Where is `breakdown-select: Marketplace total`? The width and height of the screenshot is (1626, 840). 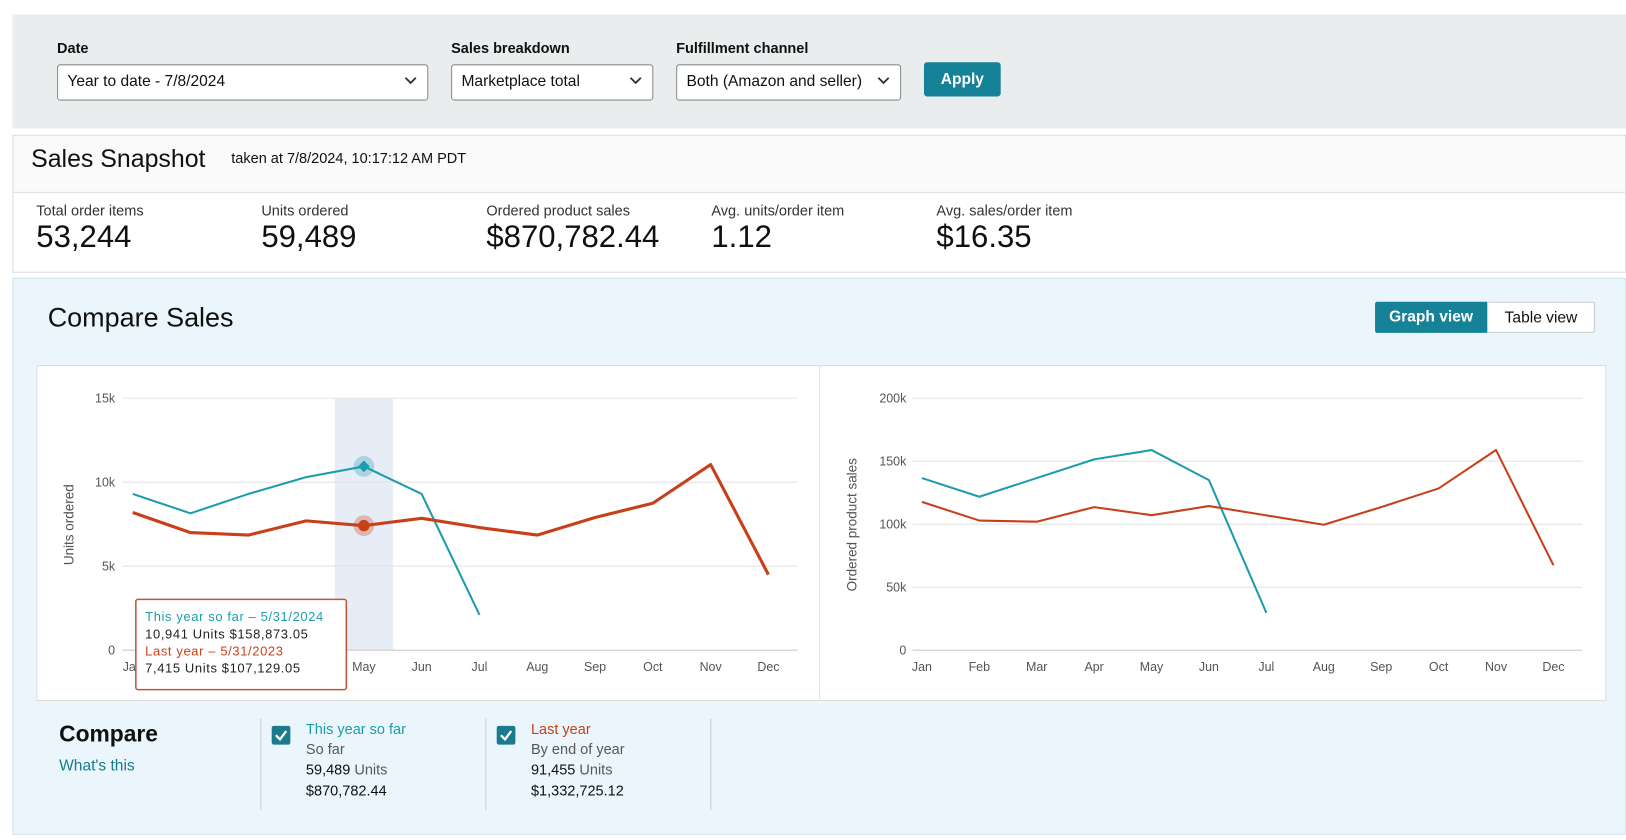
breakdown-select: Marketplace total is located at coordinates (552, 82).